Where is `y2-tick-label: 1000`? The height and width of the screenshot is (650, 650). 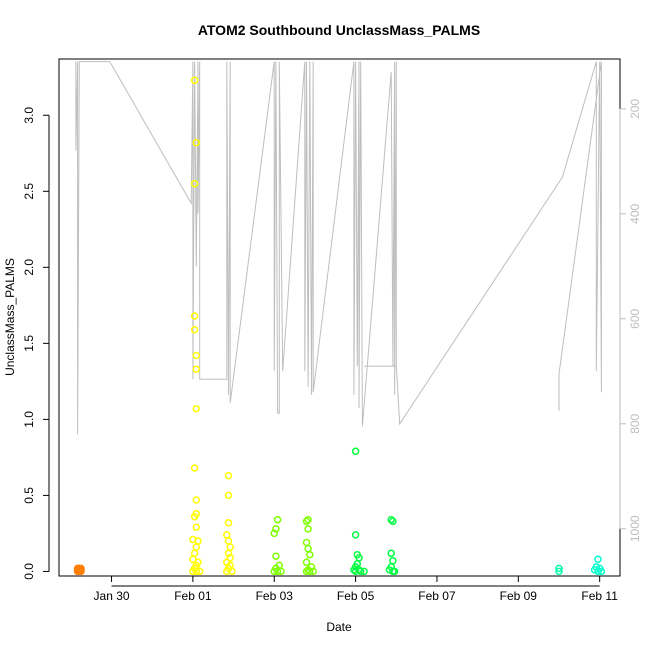
y2-tick-label: 1000 is located at coordinates (635, 528).